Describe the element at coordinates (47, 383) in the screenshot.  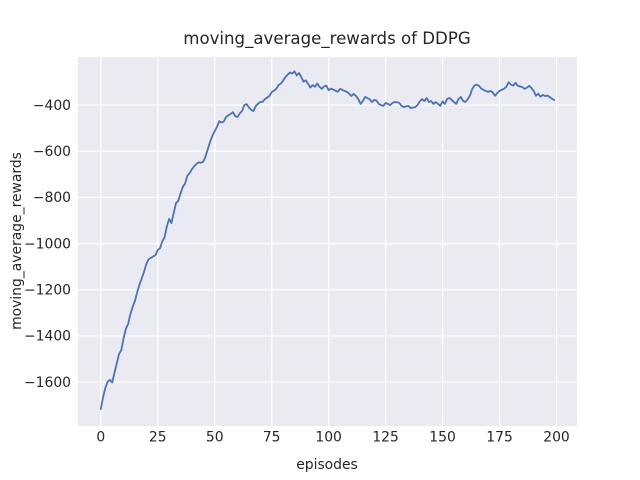
I see `y-tick-label: −1600` at that location.